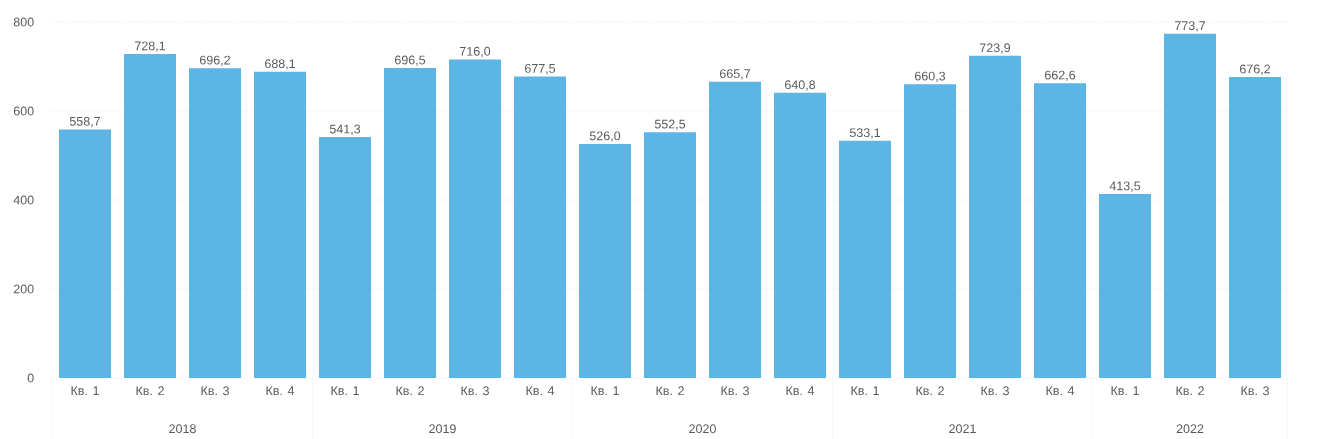 Image resolution: width=1327 pixels, height=439 pixels. What do you see at coordinates (345, 129) in the screenshot?
I see `data-label: 541,3` at bounding box center [345, 129].